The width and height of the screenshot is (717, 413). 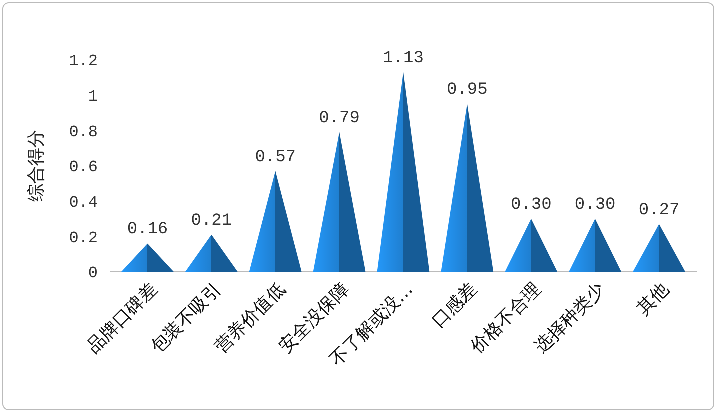 I want to click on x-tick-label: 口感差, so click(x=455, y=305).